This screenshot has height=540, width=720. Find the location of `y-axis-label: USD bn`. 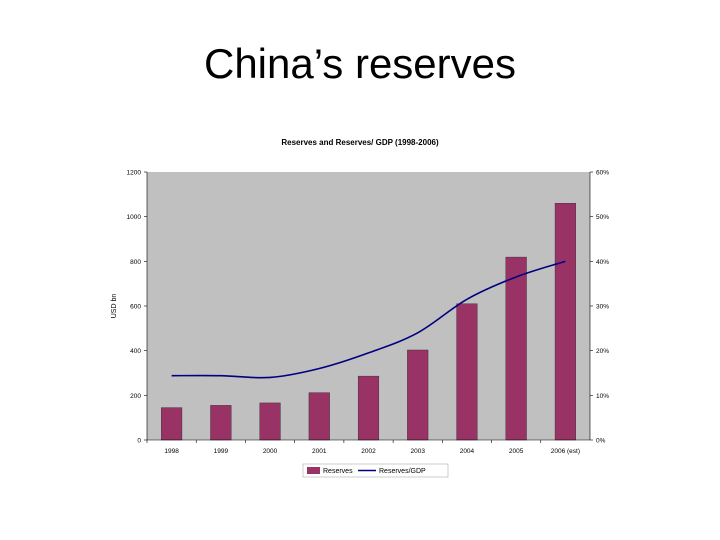

y-axis-label: USD bn is located at coordinates (114, 306).